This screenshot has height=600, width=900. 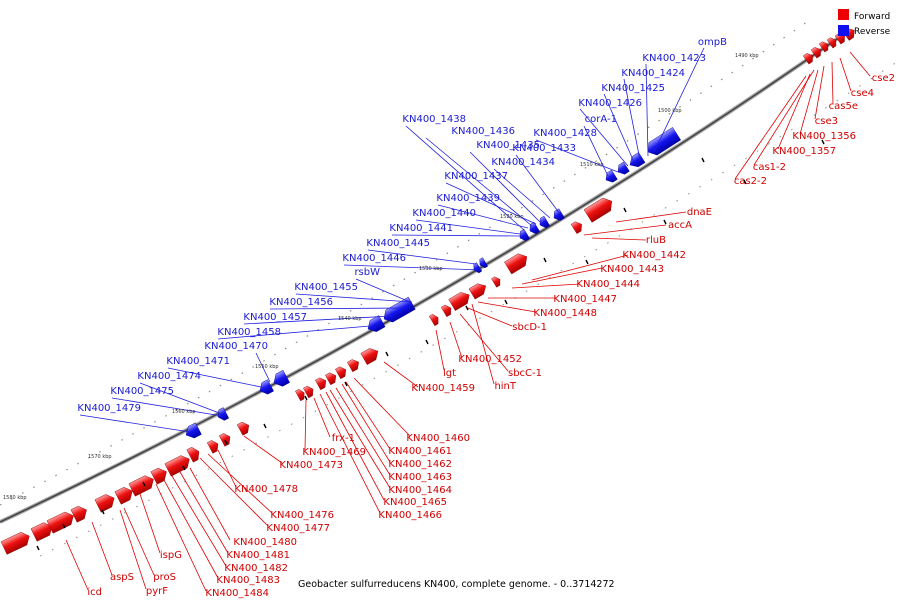 I want to click on gene-label-kn400-1480: KN400_1480, so click(x=265, y=542).